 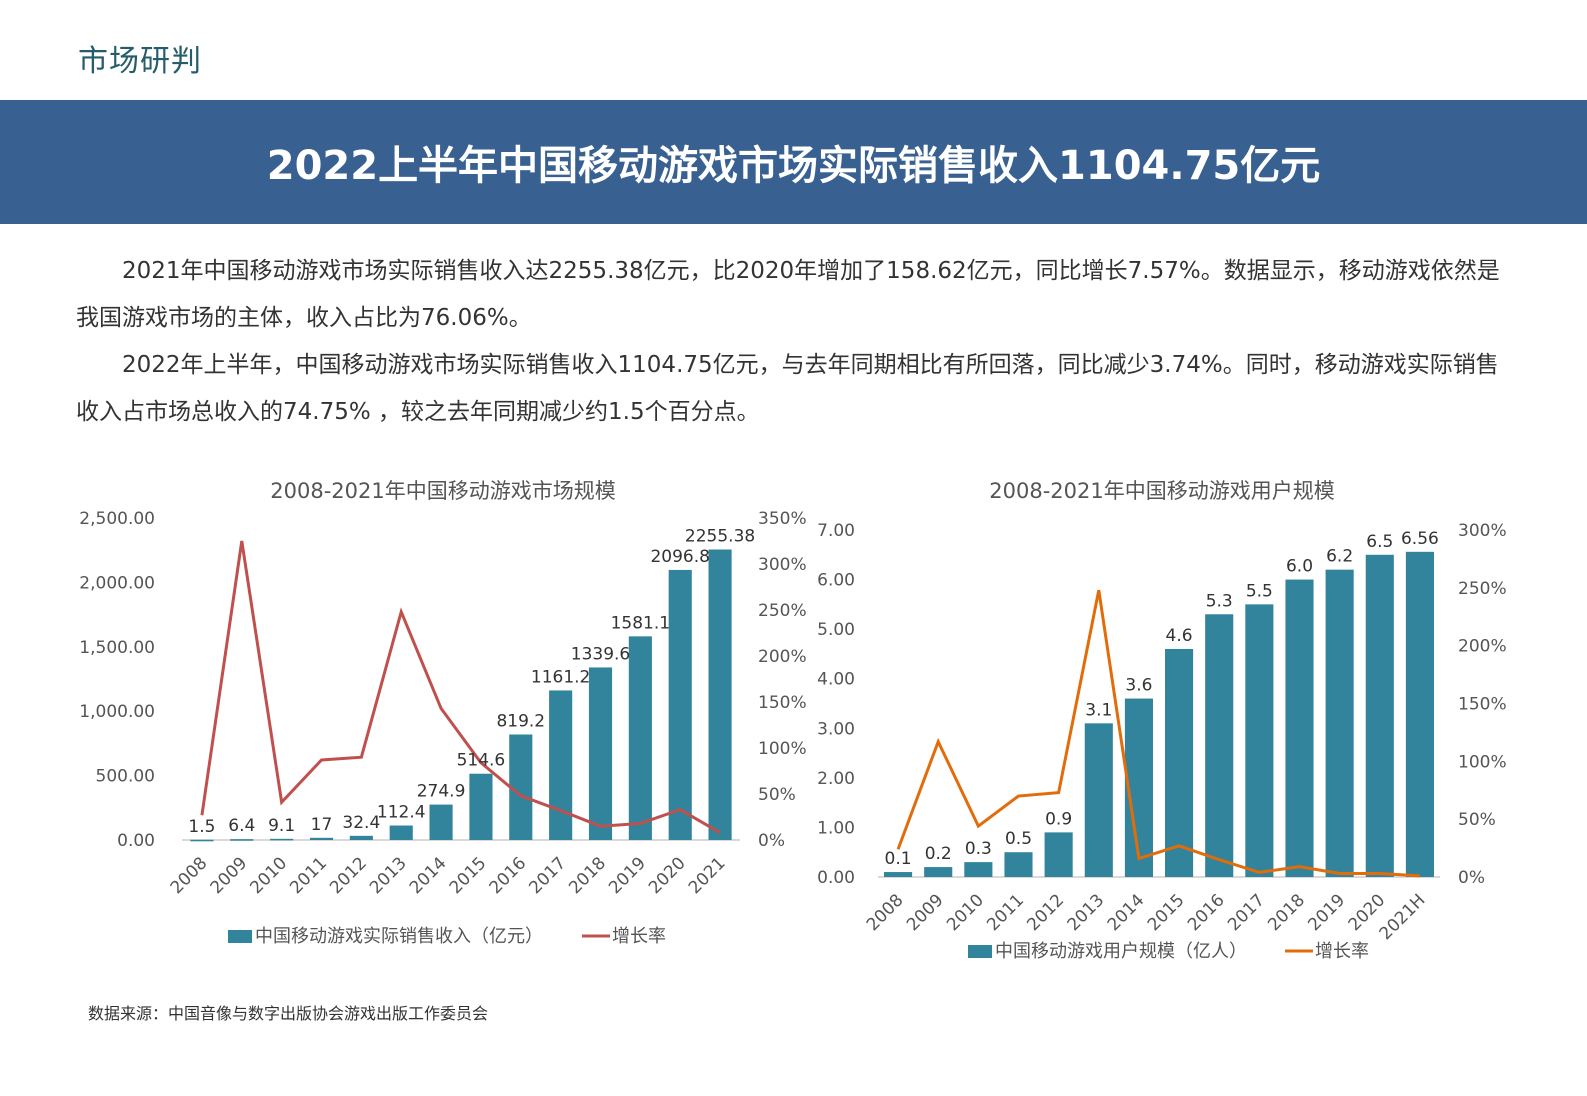 I want to click on y-left-tick-label: 4.00, so click(x=836, y=680).